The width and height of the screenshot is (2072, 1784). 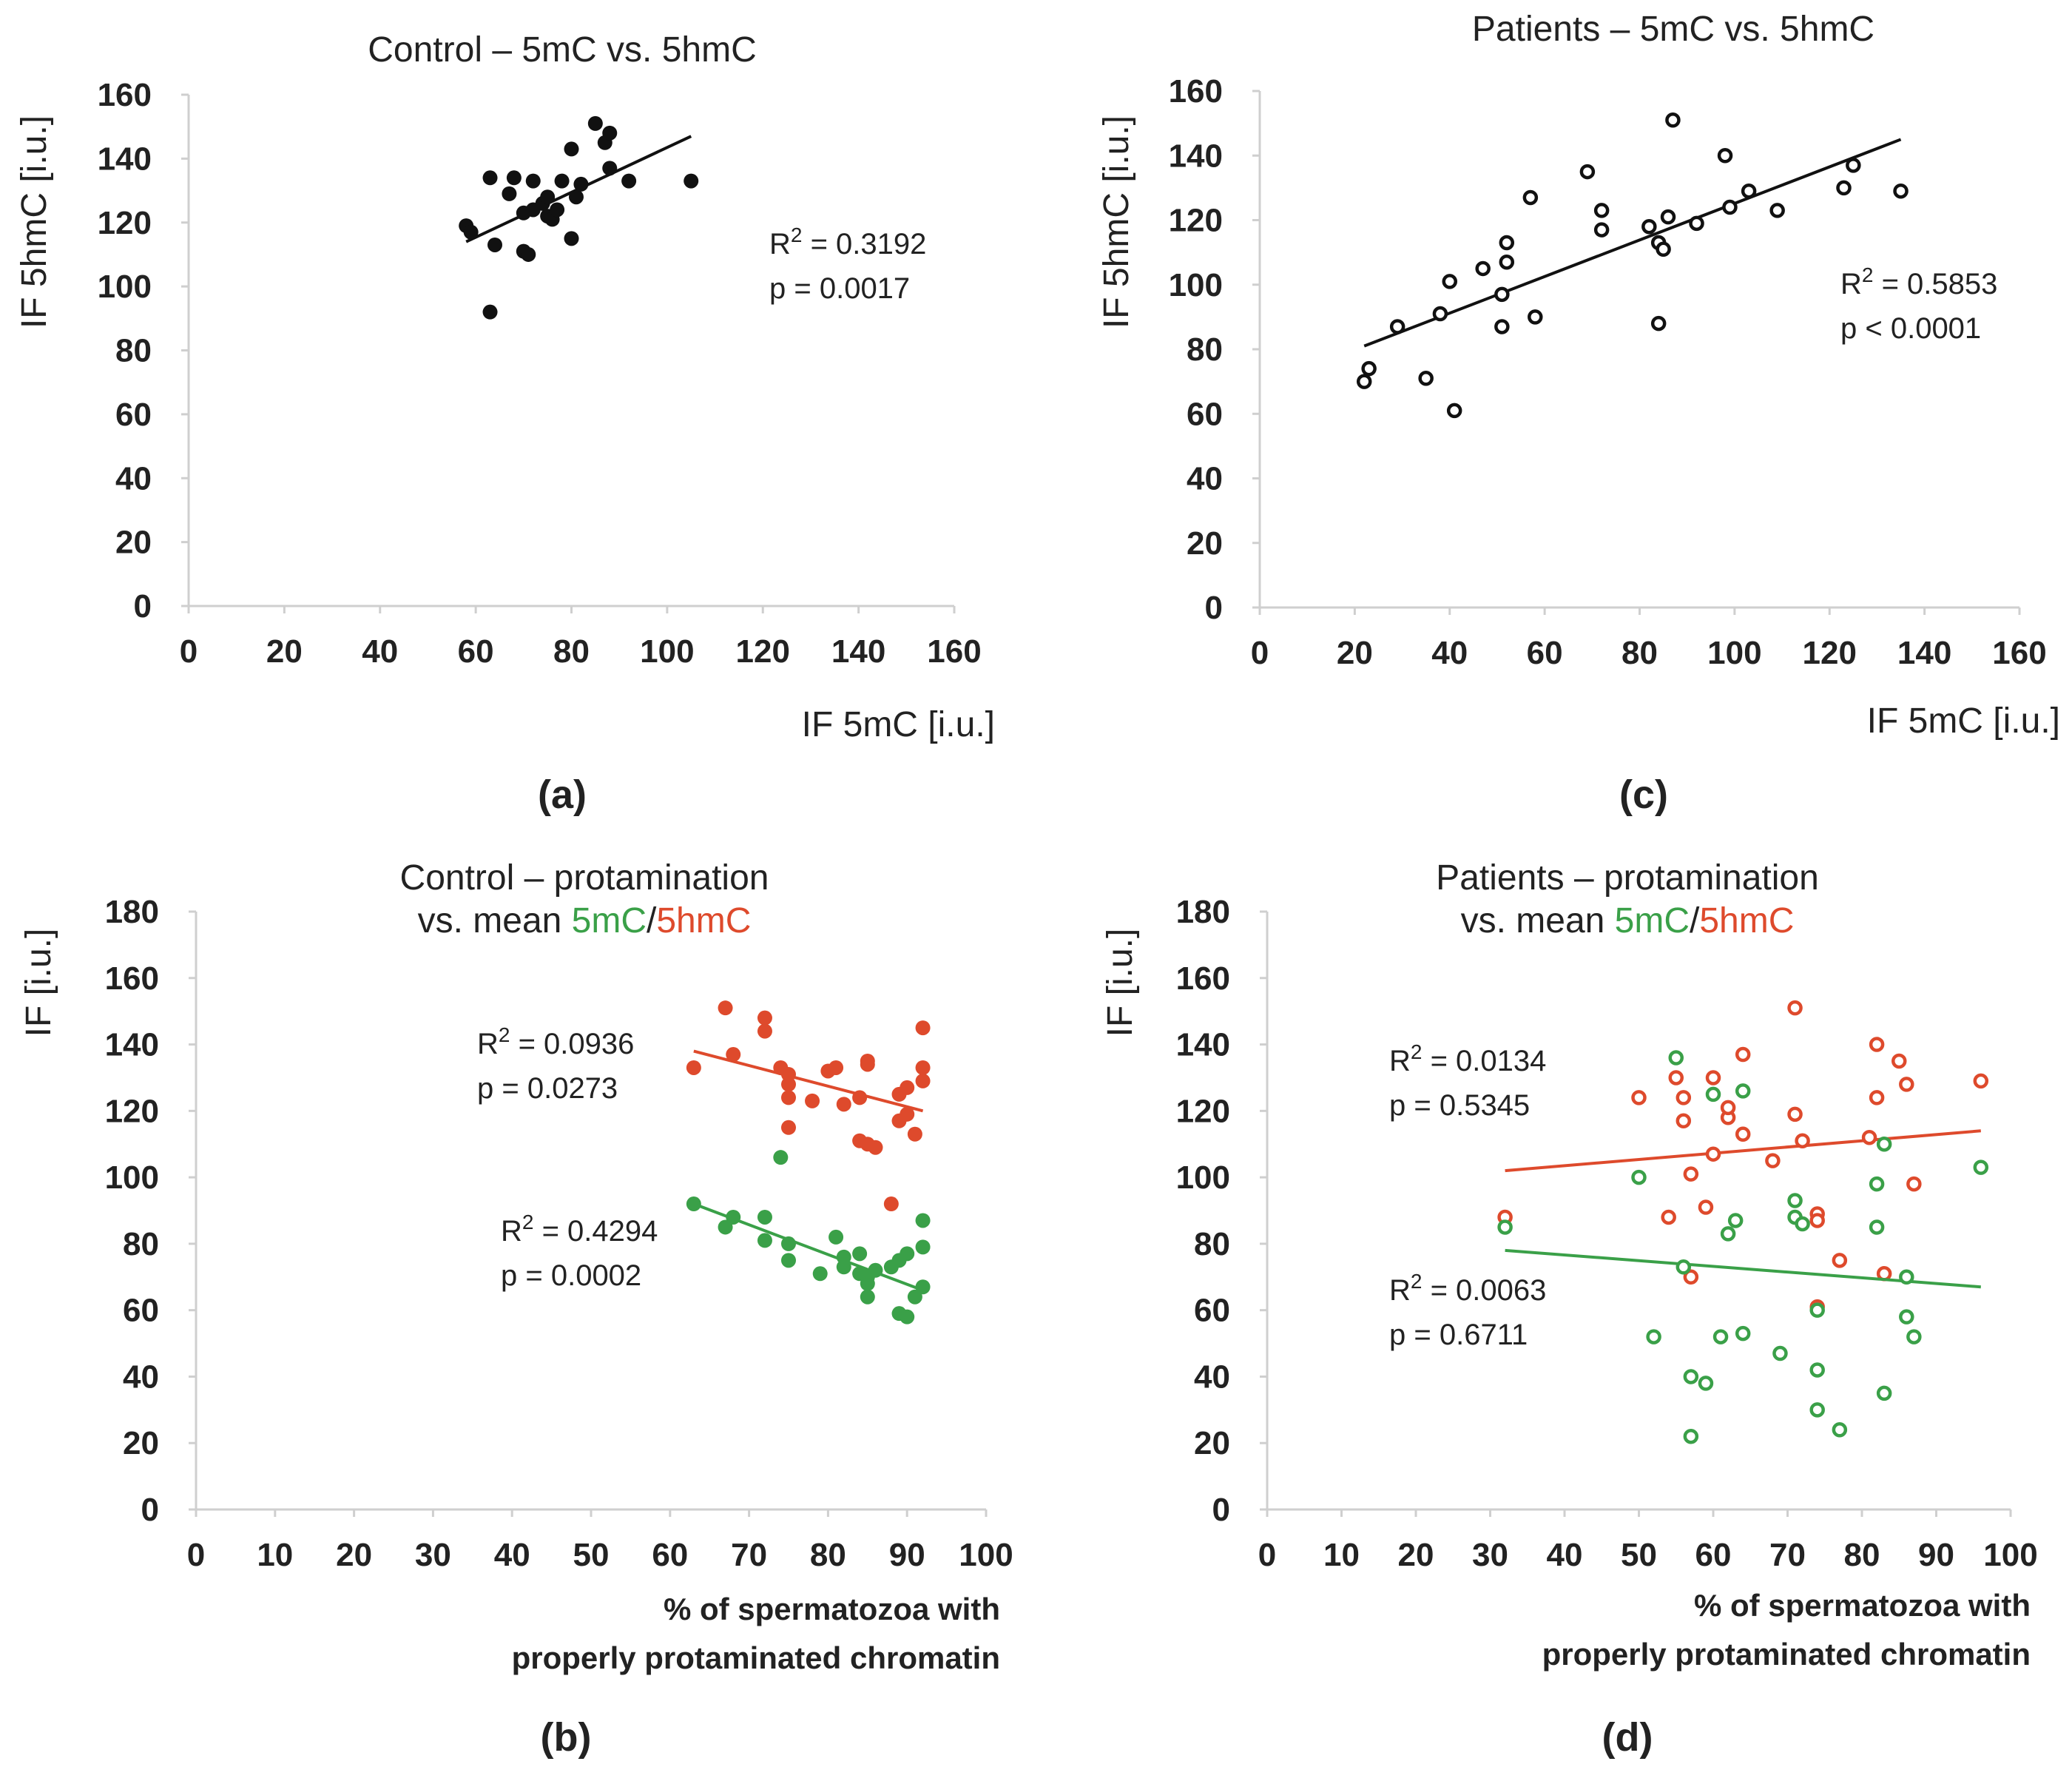 I want to click on trend-line, so click(x=1632, y=243).